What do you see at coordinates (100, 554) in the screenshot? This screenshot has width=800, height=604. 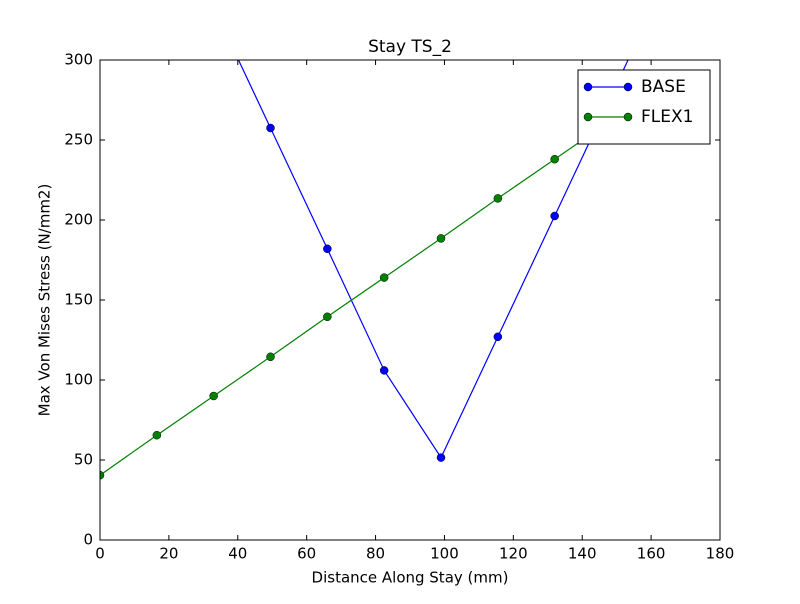 I see `x-tick-label: 0` at bounding box center [100, 554].